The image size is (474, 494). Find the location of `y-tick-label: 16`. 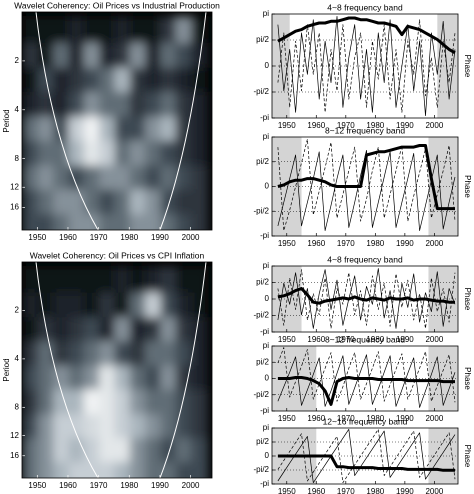

y-tick-label: 16 is located at coordinates (14, 455).